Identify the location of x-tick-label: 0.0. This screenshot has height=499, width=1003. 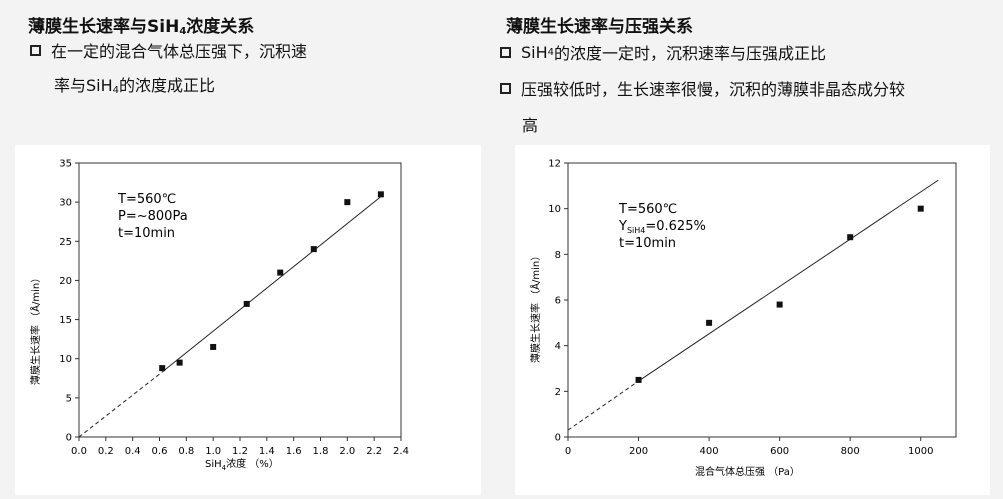
(79, 451).